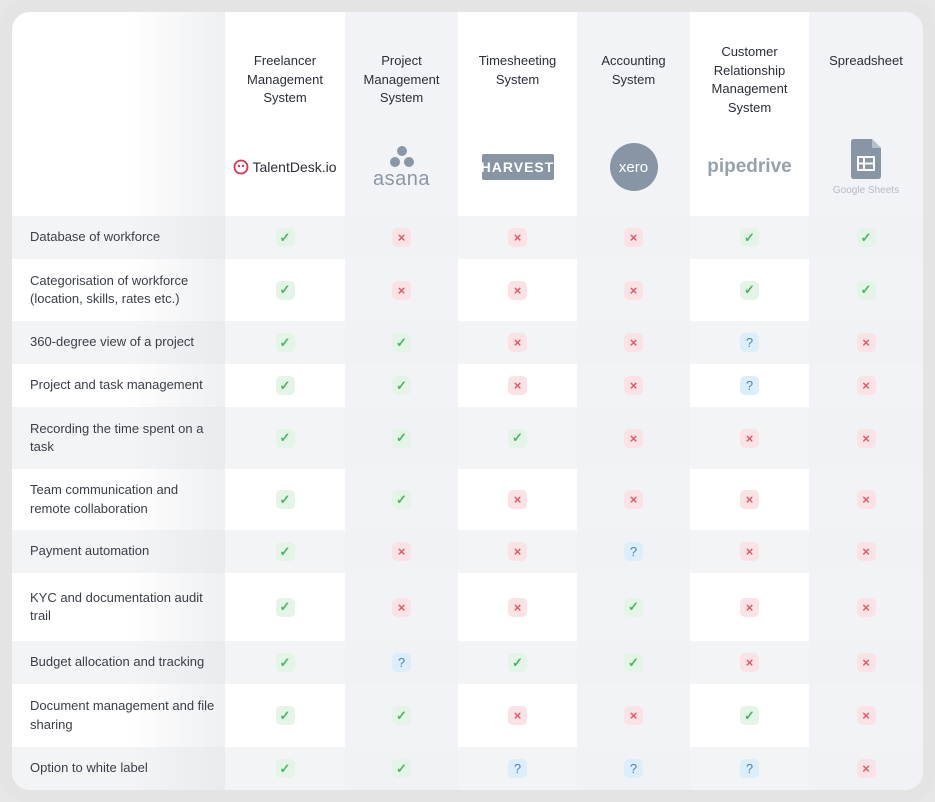  I want to click on column-header: Customer Relationship Management System, so click(749, 79).